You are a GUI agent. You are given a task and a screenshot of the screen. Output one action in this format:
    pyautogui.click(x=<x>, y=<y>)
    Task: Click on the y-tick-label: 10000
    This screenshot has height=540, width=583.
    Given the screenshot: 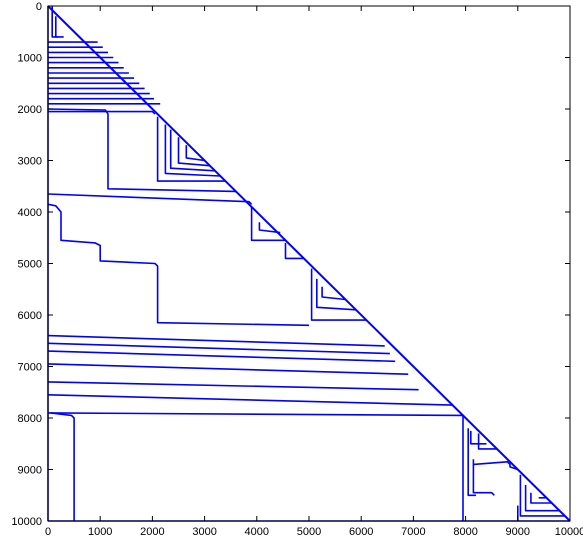 What is the action you would take?
    pyautogui.click(x=26, y=522)
    